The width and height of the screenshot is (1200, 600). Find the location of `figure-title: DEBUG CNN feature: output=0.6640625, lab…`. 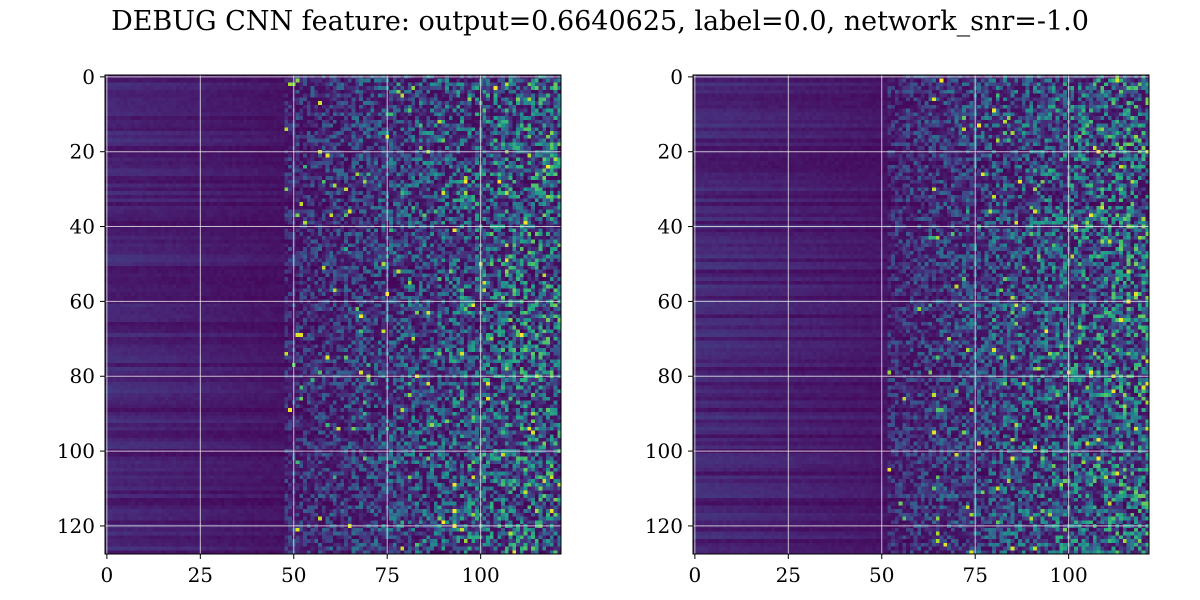

figure-title: DEBUG CNN feature: output=0.6640625, lab… is located at coordinates (600, 21).